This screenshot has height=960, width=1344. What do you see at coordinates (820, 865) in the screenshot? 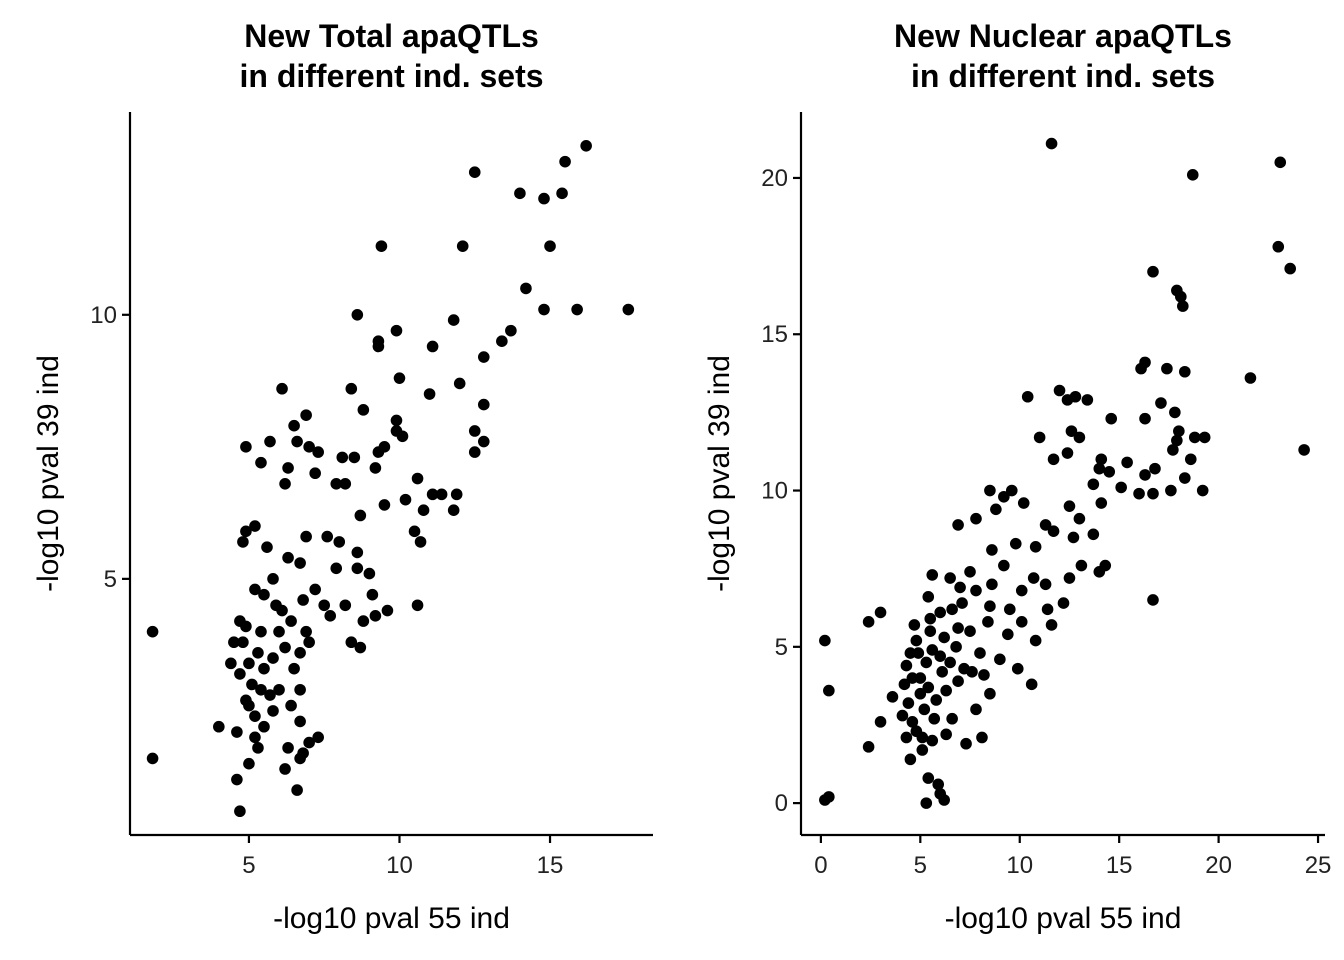
I see `x-tick-label: 0` at bounding box center [820, 865].